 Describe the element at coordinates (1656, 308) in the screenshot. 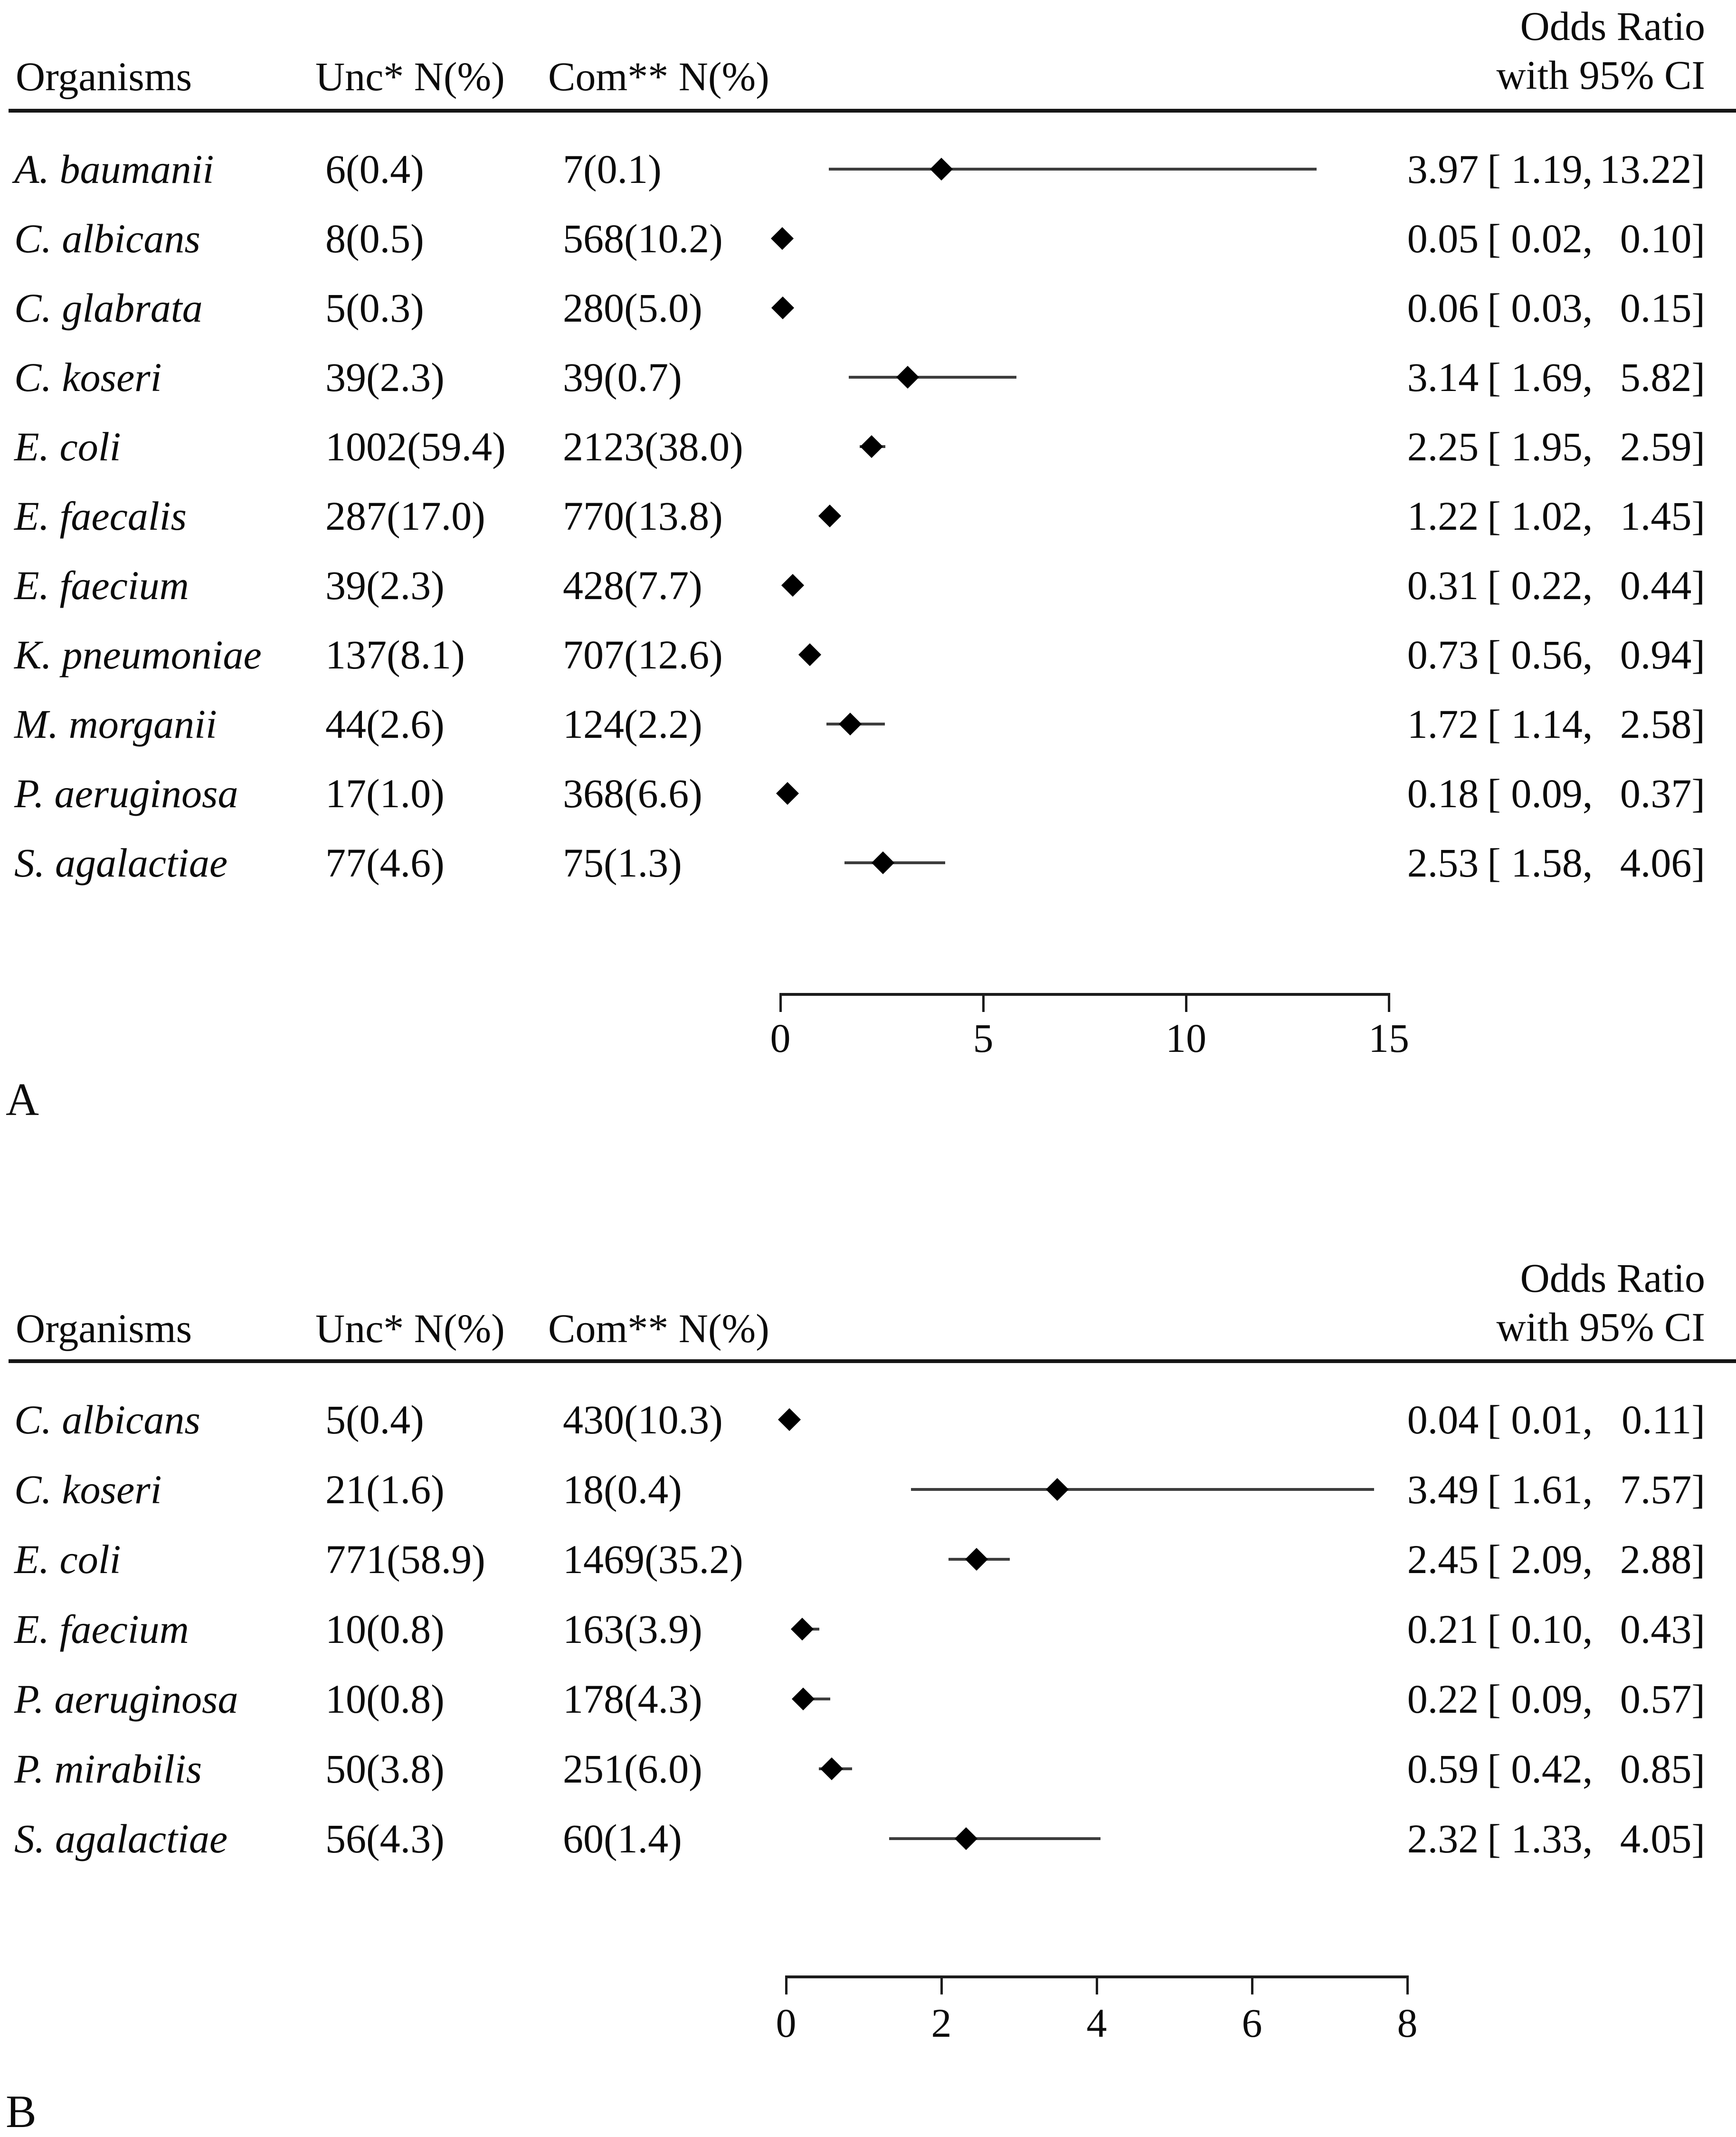

I see `ci-high-value: 0.15` at that location.